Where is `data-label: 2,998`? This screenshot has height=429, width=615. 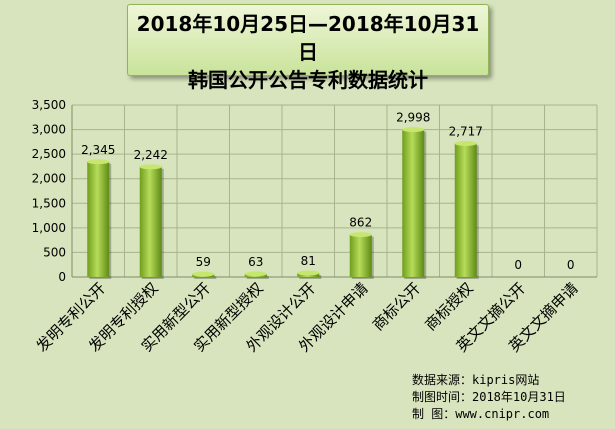 data-label: 2,998 is located at coordinates (413, 118).